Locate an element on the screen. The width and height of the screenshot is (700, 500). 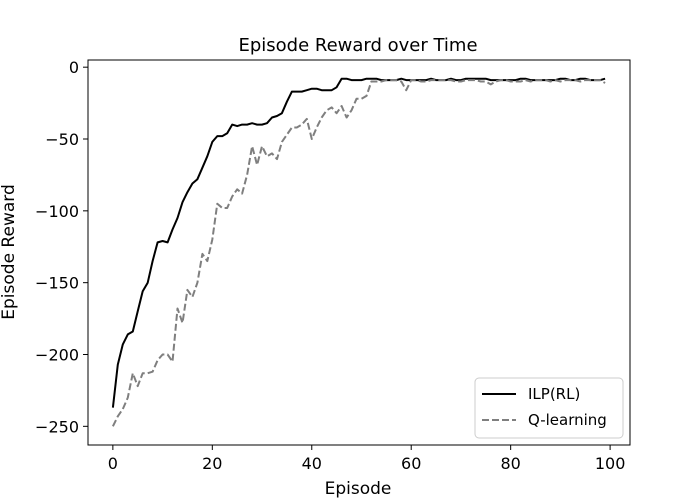
x-tick-label: 60 is located at coordinates (411, 463).